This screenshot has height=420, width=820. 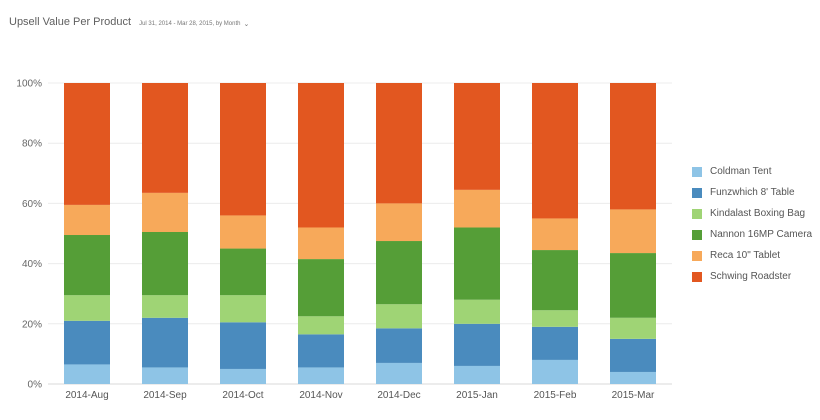 I want to click on legend-label: Kindalast Boxing Bag, so click(x=758, y=213).